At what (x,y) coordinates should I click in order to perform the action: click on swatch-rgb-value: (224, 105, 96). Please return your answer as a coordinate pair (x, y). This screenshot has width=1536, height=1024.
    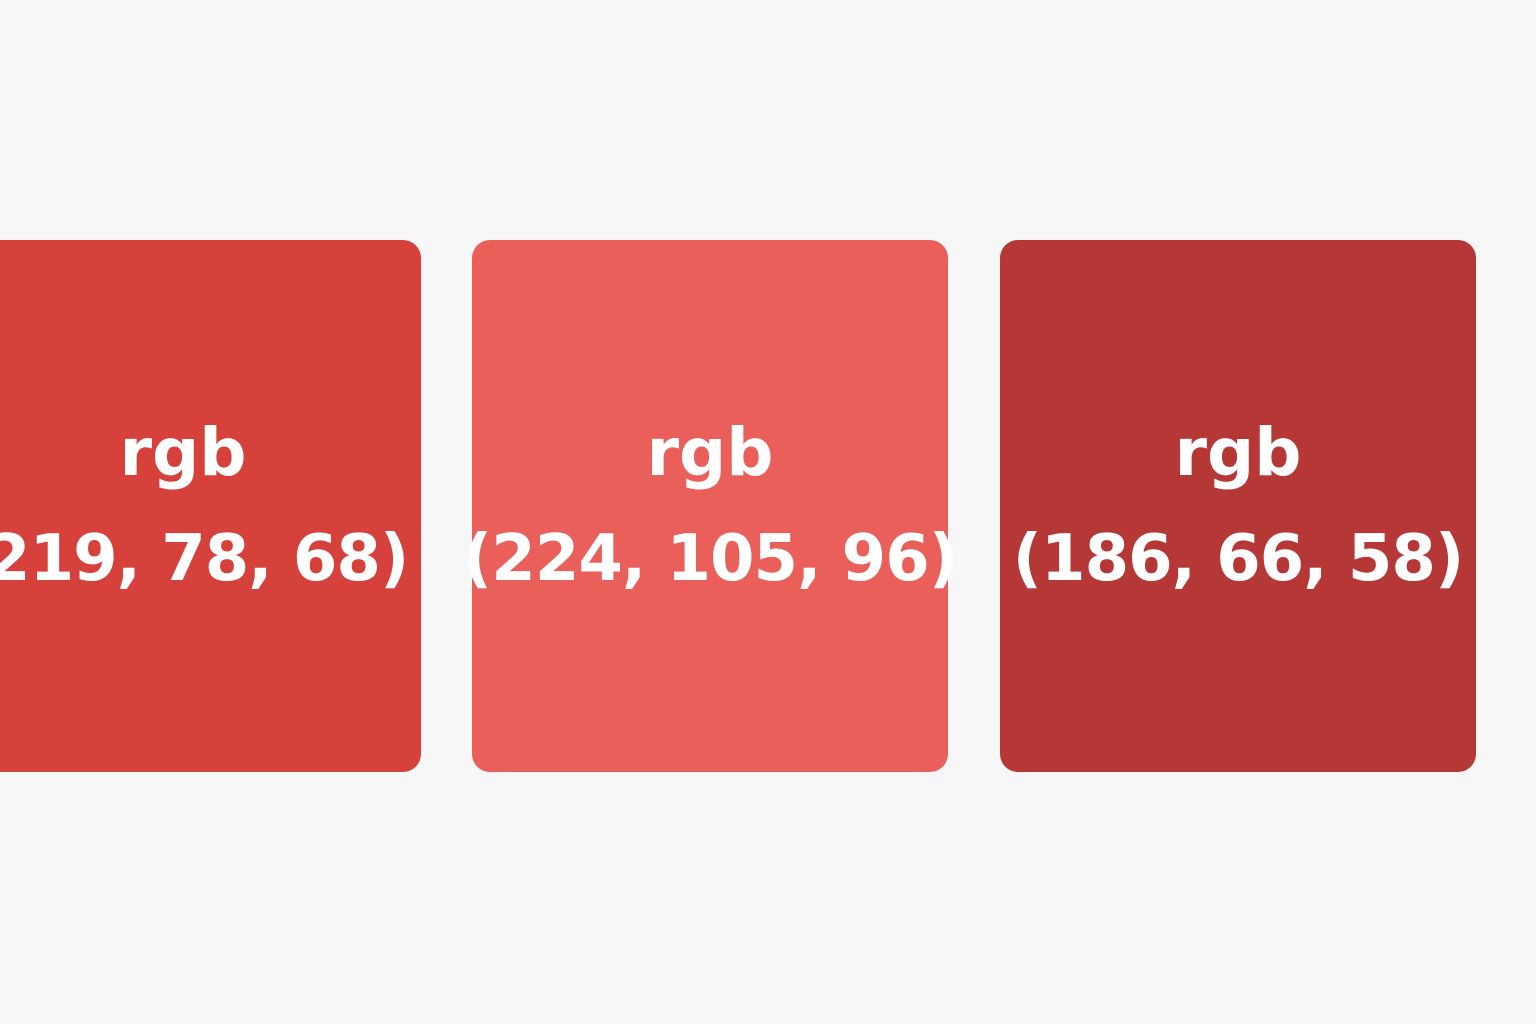
    Looking at the image, I should click on (710, 559).